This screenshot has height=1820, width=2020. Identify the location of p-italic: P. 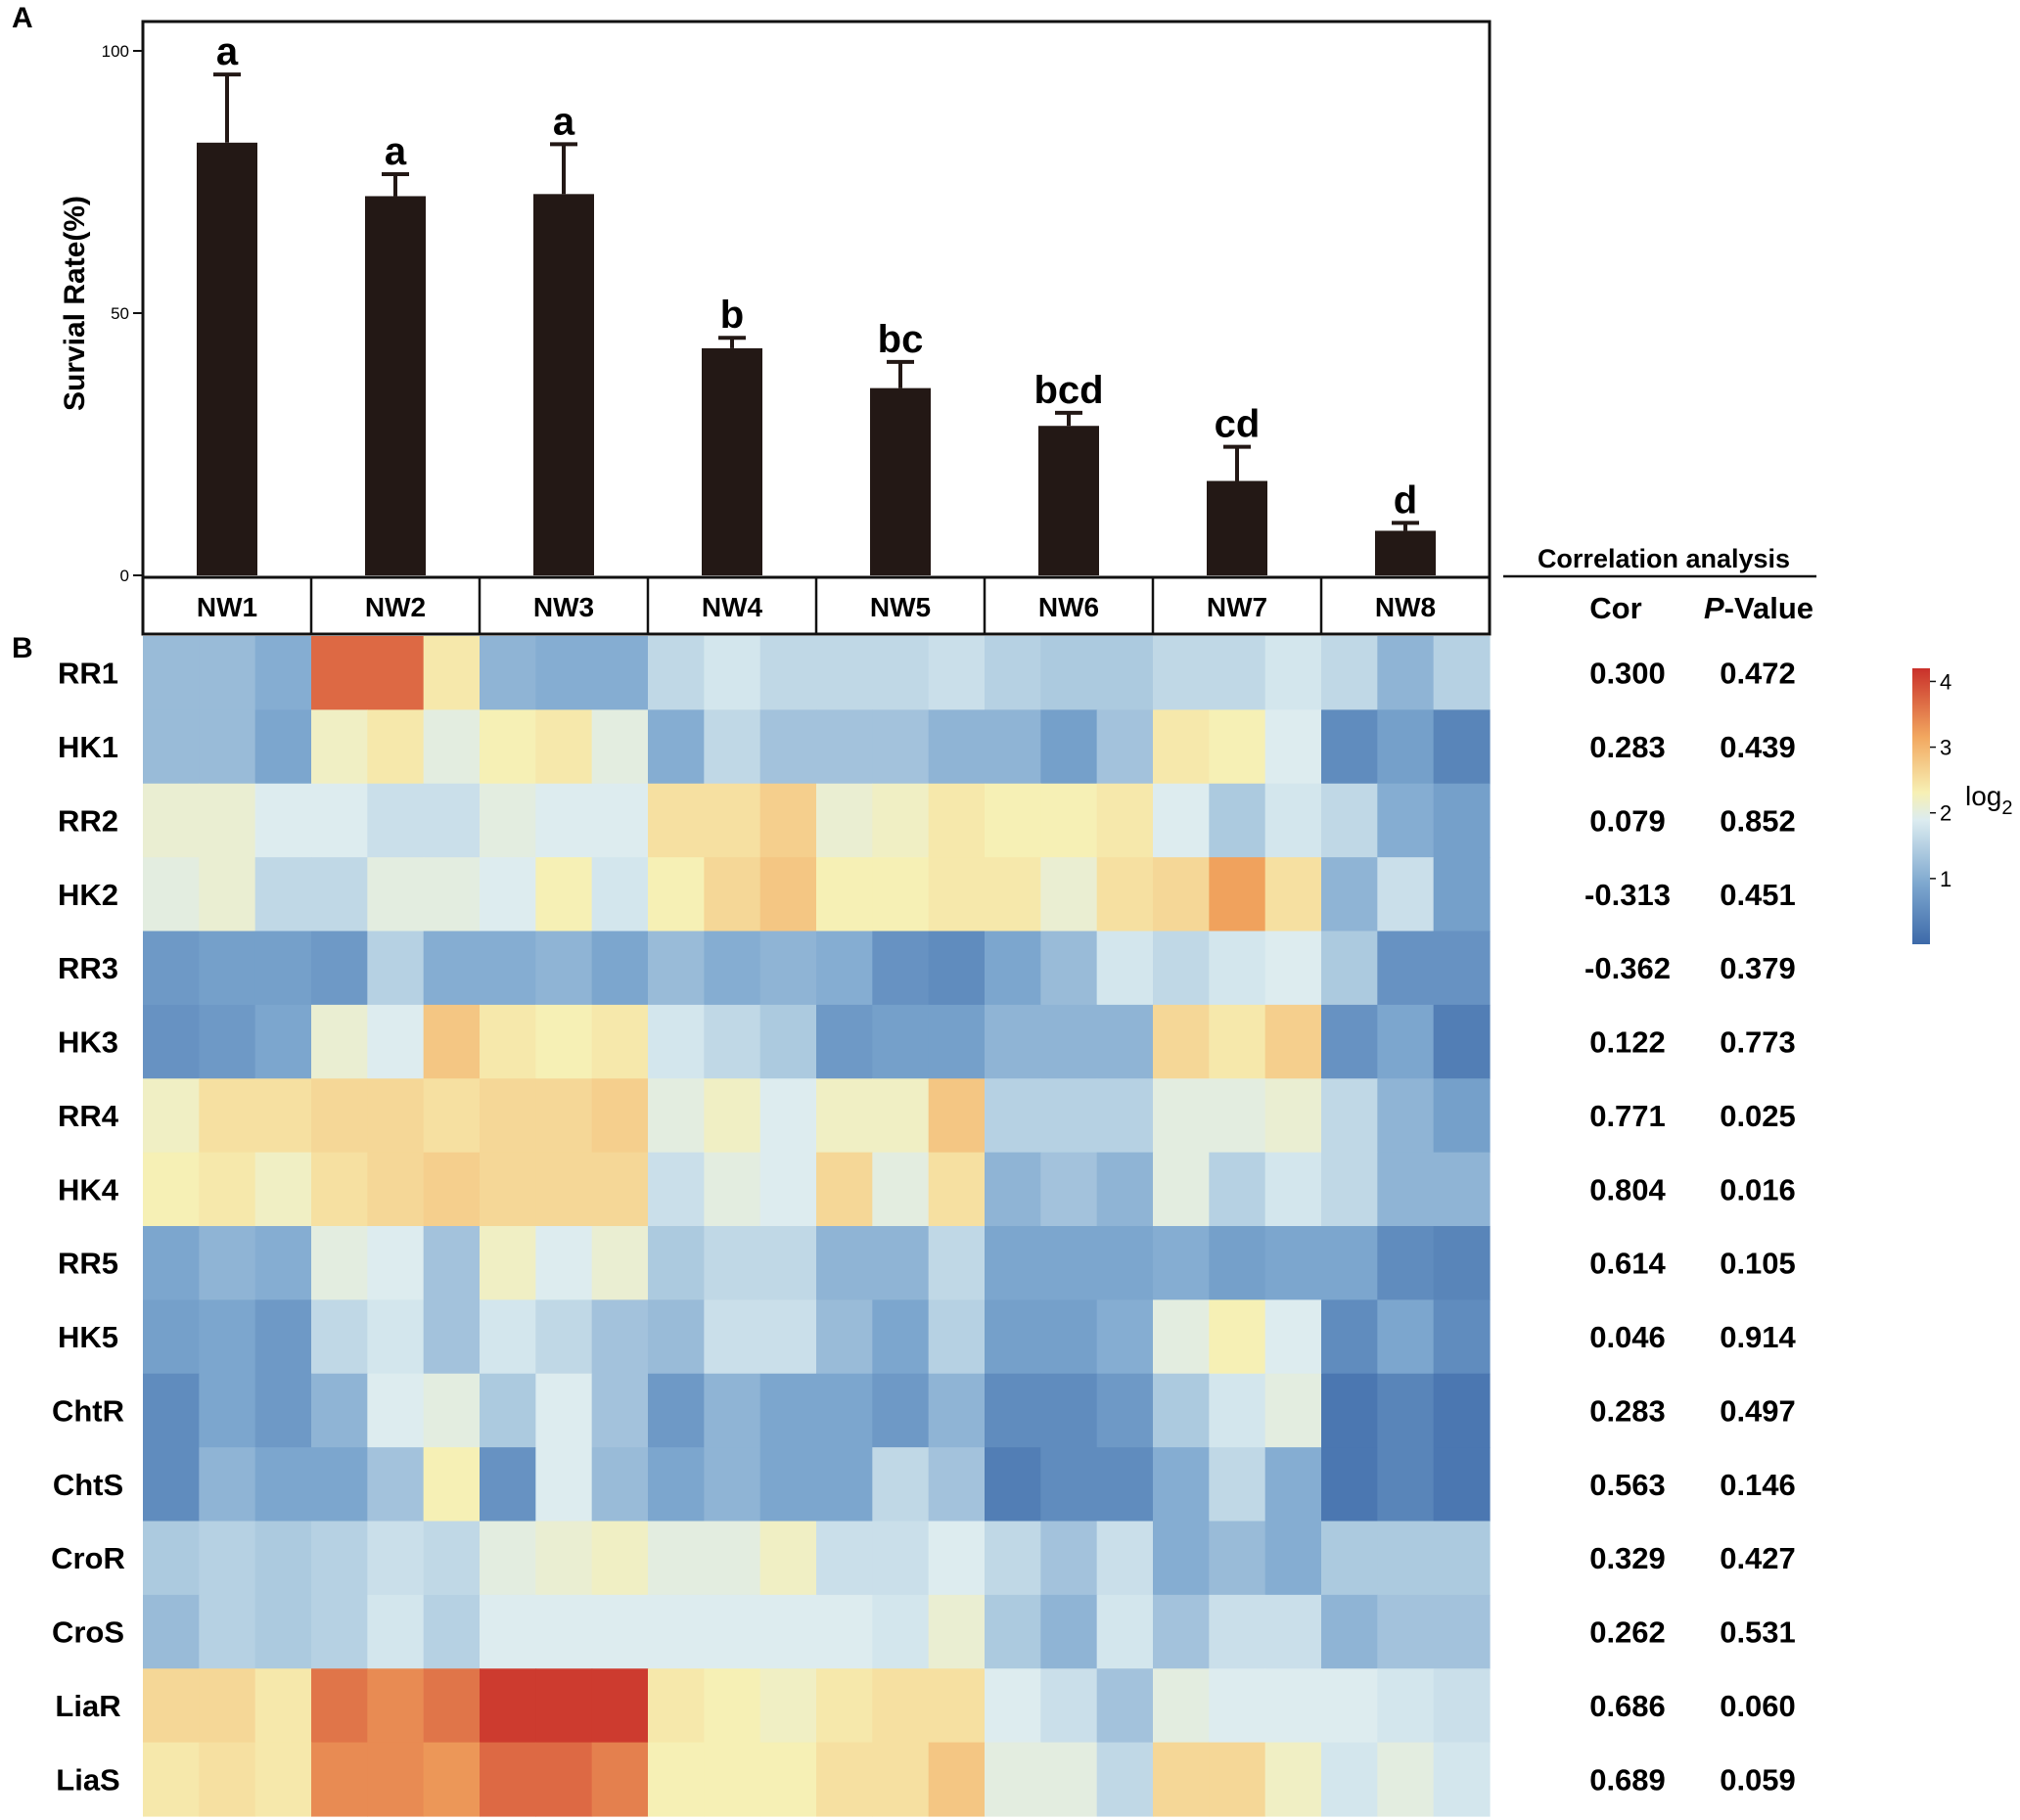
(1714, 608).